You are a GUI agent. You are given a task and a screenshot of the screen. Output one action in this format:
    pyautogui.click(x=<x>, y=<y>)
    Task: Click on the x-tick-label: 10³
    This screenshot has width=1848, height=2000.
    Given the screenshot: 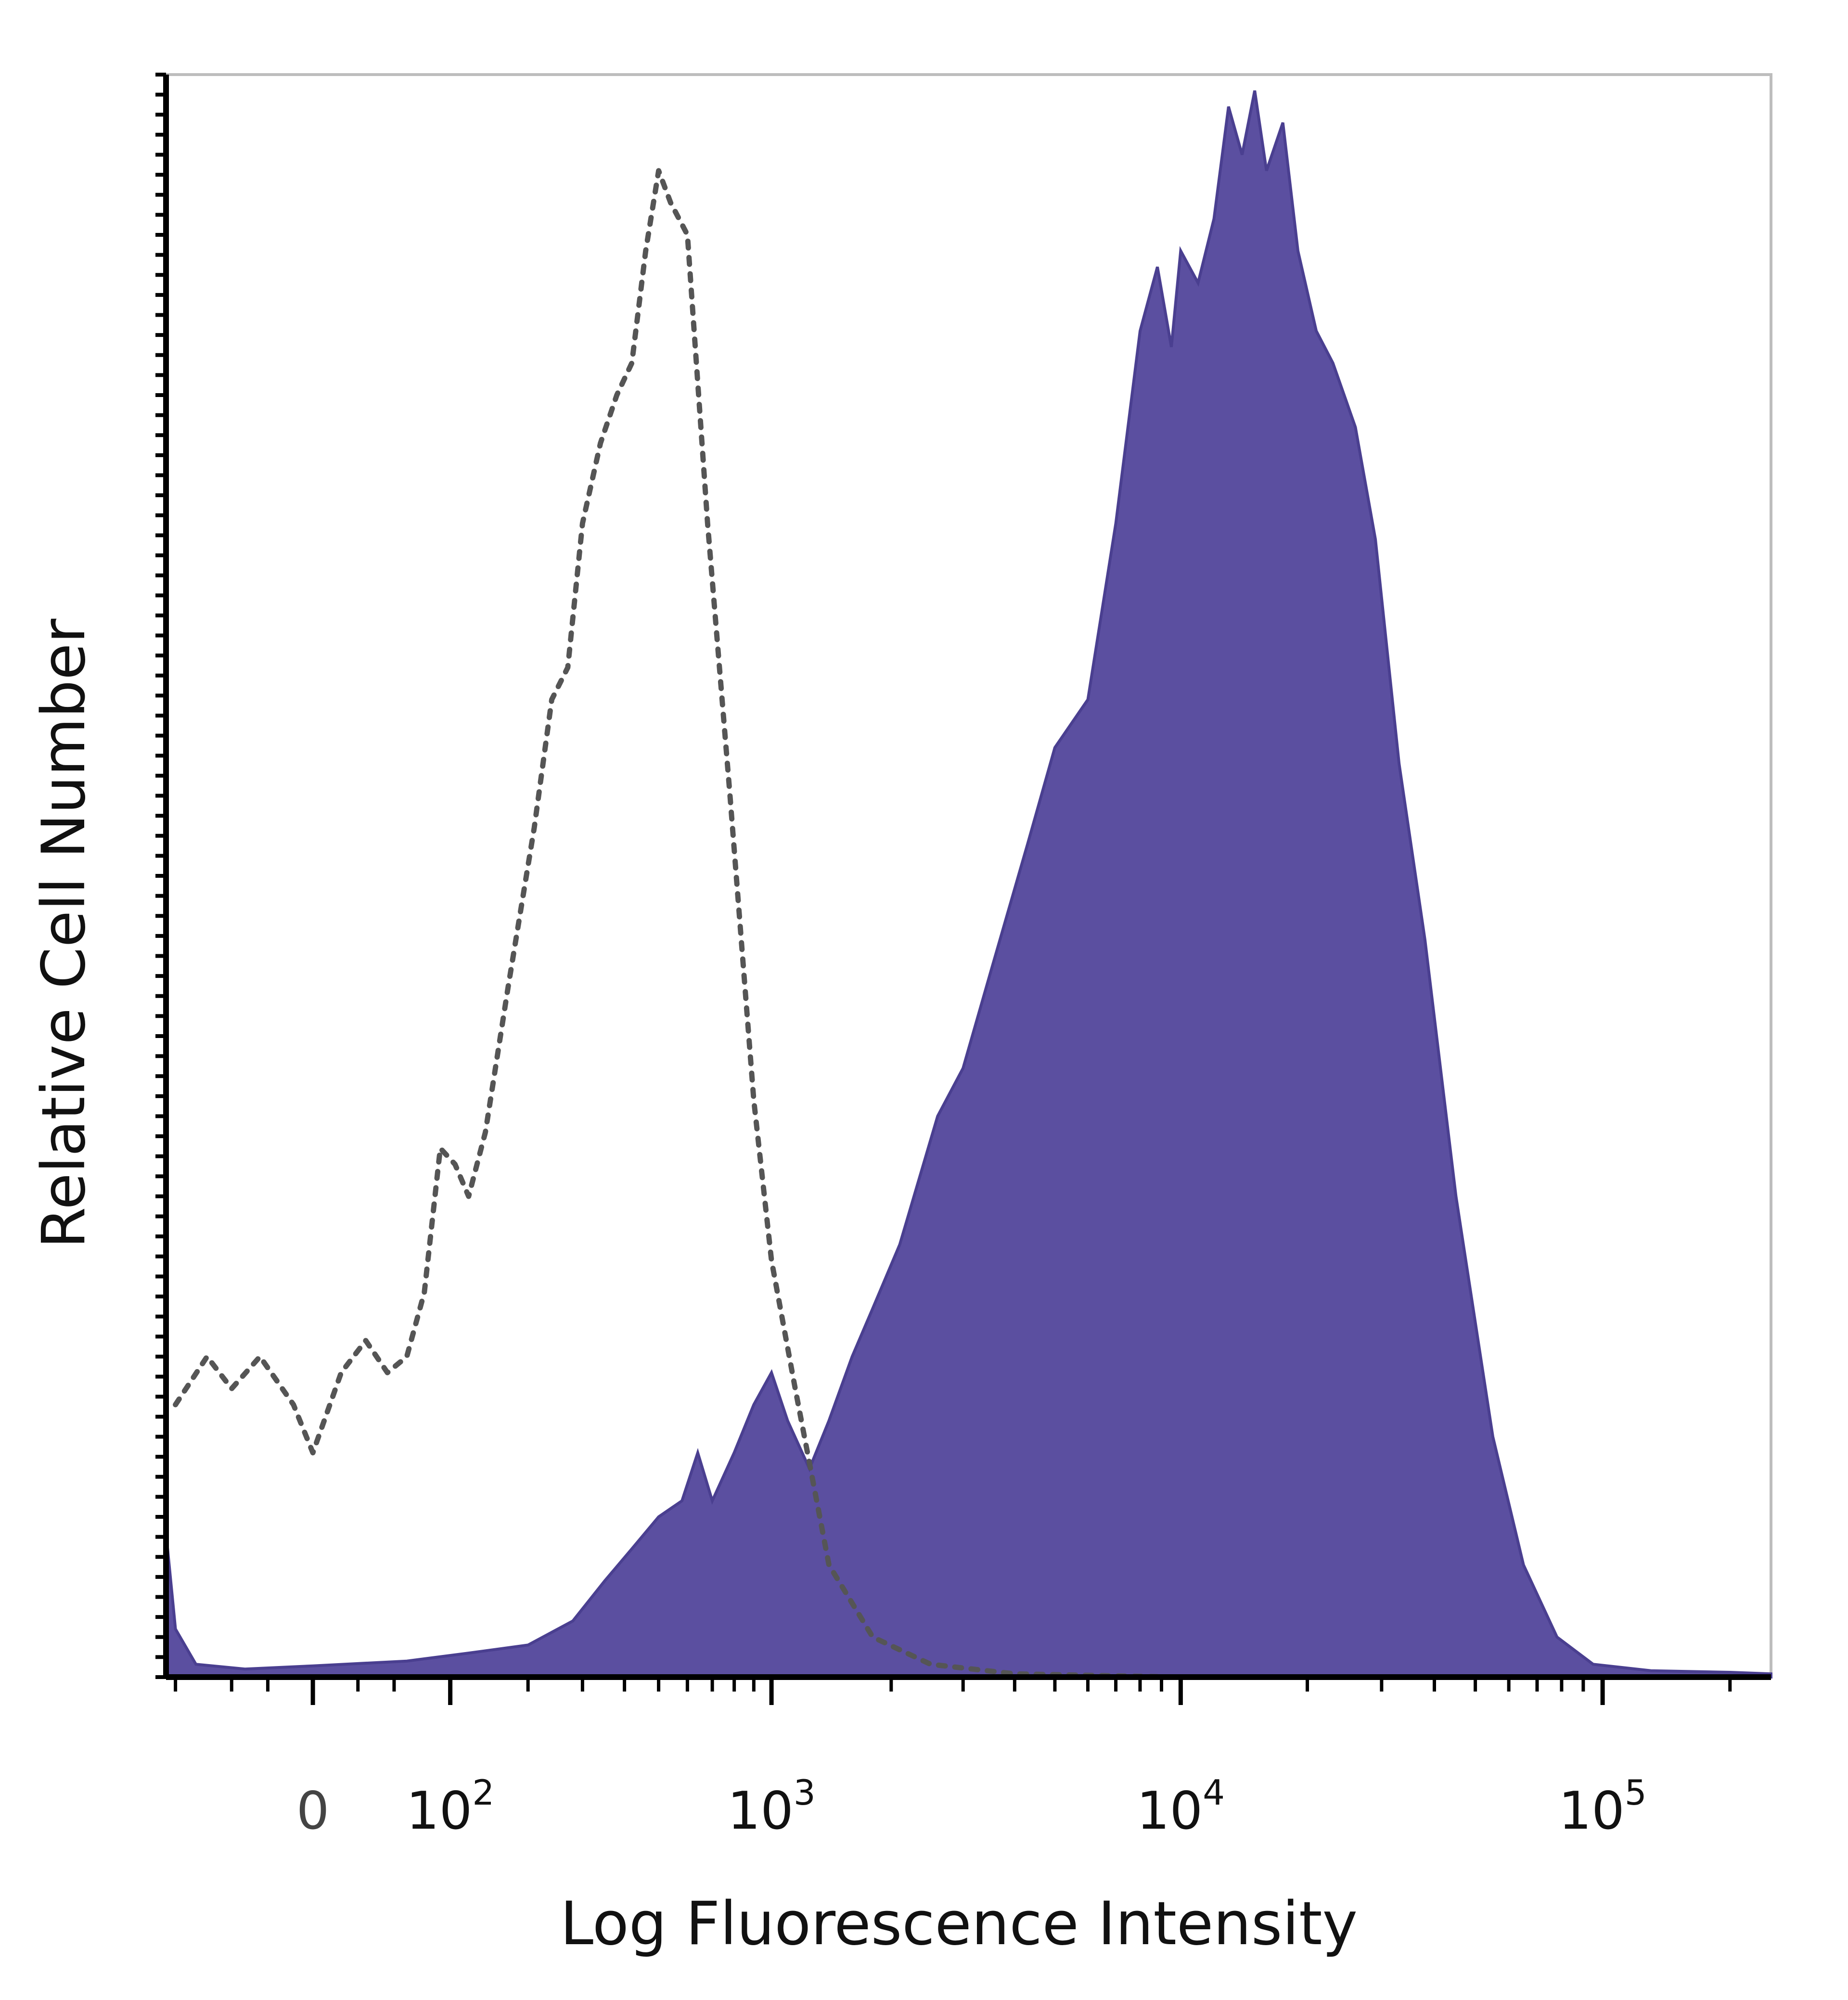 What is the action you would take?
    pyautogui.click(x=771, y=1806)
    